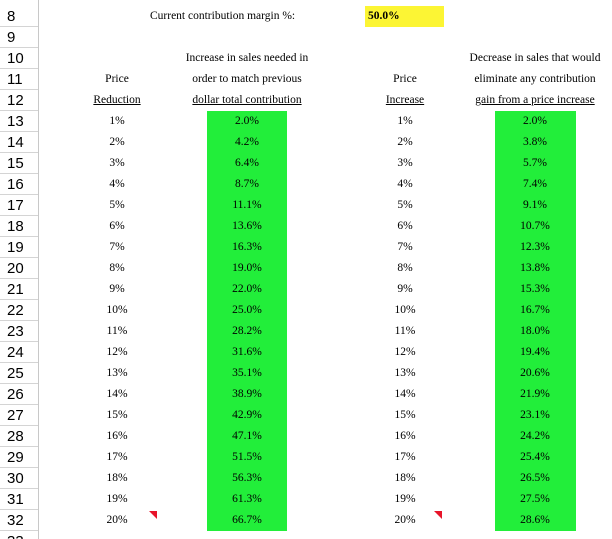 This screenshot has width=612, height=539. What do you see at coordinates (19, 520) in the screenshot?
I see `row-number: 32` at bounding box center [19, 520].